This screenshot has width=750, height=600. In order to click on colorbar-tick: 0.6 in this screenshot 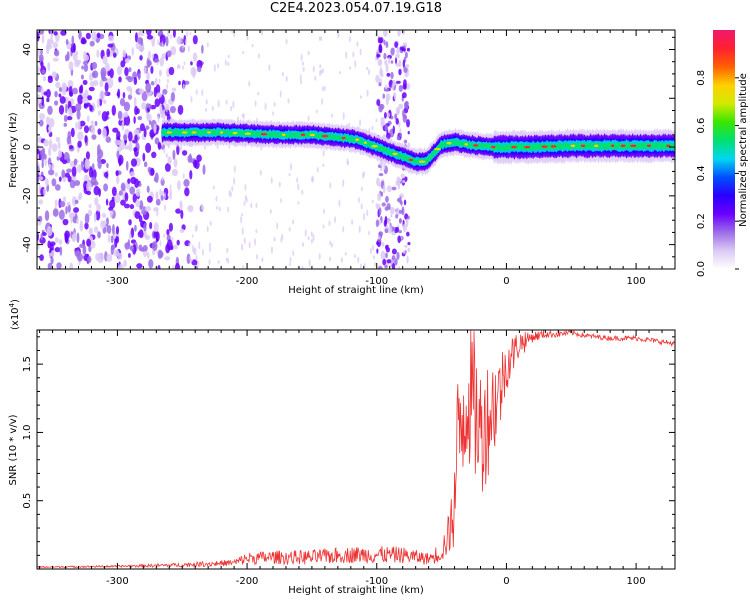, I will do `click(717, 126)`.